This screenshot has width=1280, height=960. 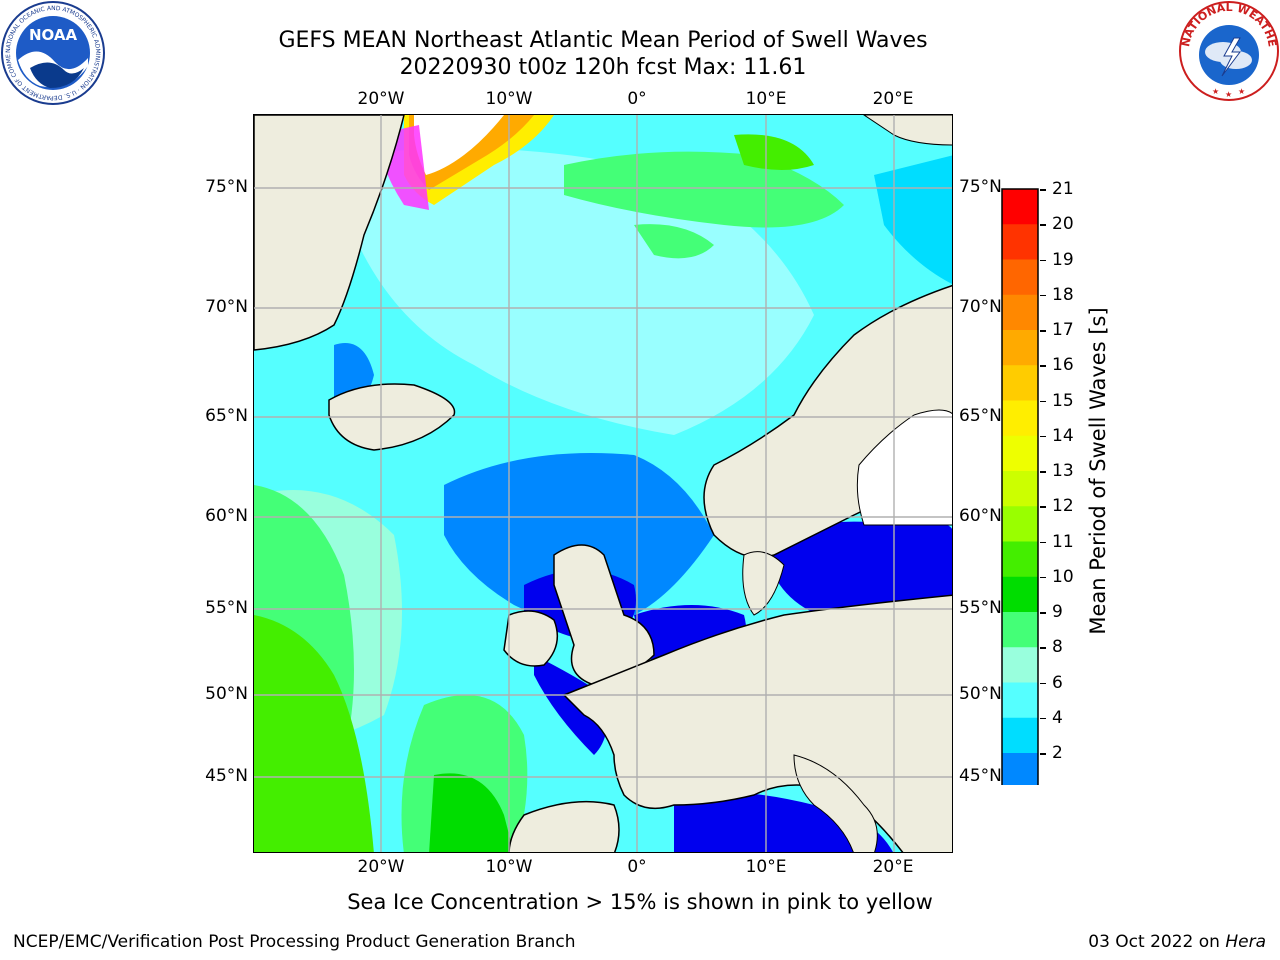 What do you see at coordinates (893, 99) in the screenshot?
I see `lon-label-top-20e: 20°E` at bounding box center [893, 99].